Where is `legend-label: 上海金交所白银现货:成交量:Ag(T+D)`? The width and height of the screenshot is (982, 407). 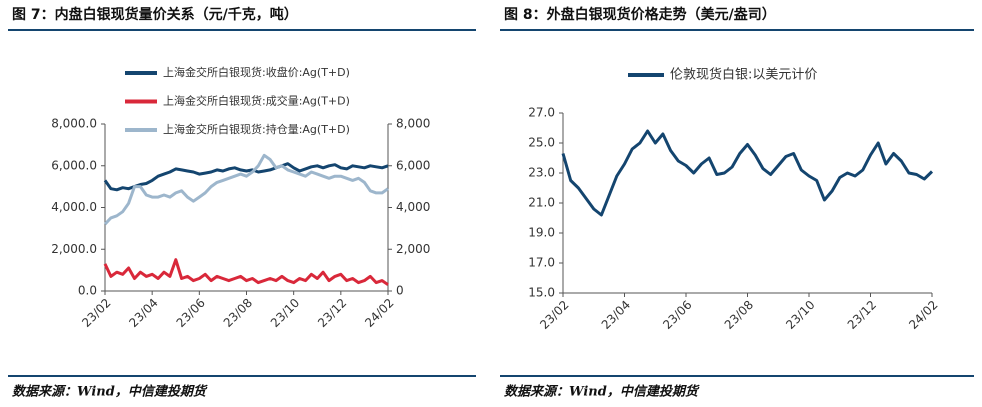
legend-label: 上海金交所白银现货:成交量:Ag(T+D) is located at coordinates (256, 101).